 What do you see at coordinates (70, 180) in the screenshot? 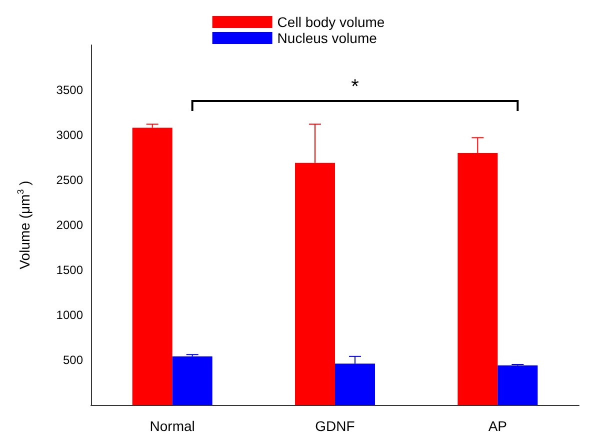
I see `y-tick-label: 2500` at bounding box center [70, 180].